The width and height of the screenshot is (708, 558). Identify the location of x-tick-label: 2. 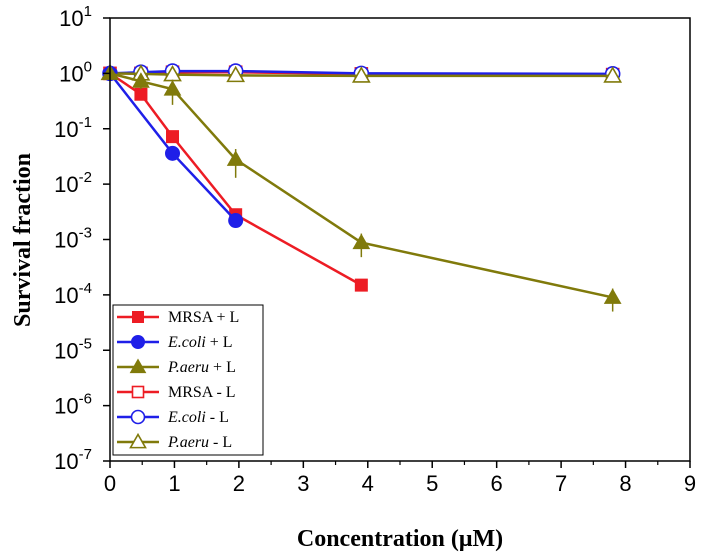
(239, 483).